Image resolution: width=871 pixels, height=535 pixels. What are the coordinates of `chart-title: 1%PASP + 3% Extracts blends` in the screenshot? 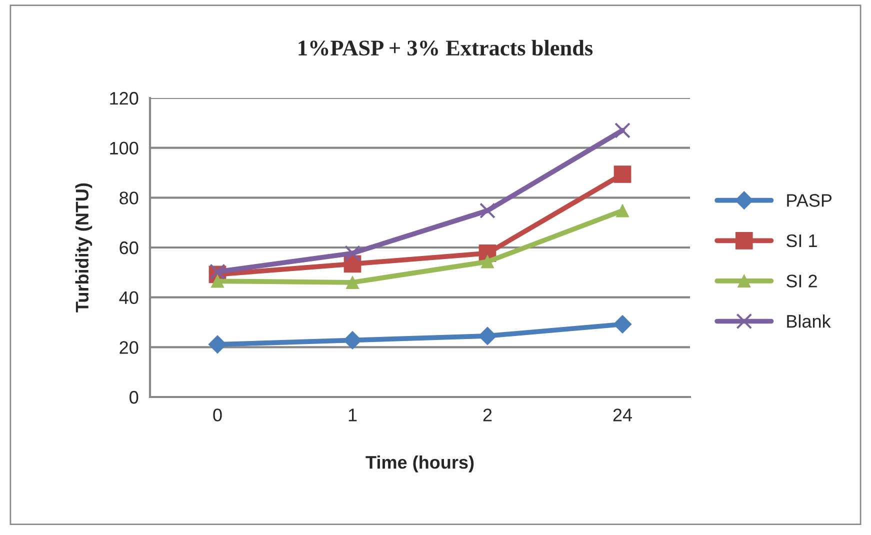 It's located at (445, 48).